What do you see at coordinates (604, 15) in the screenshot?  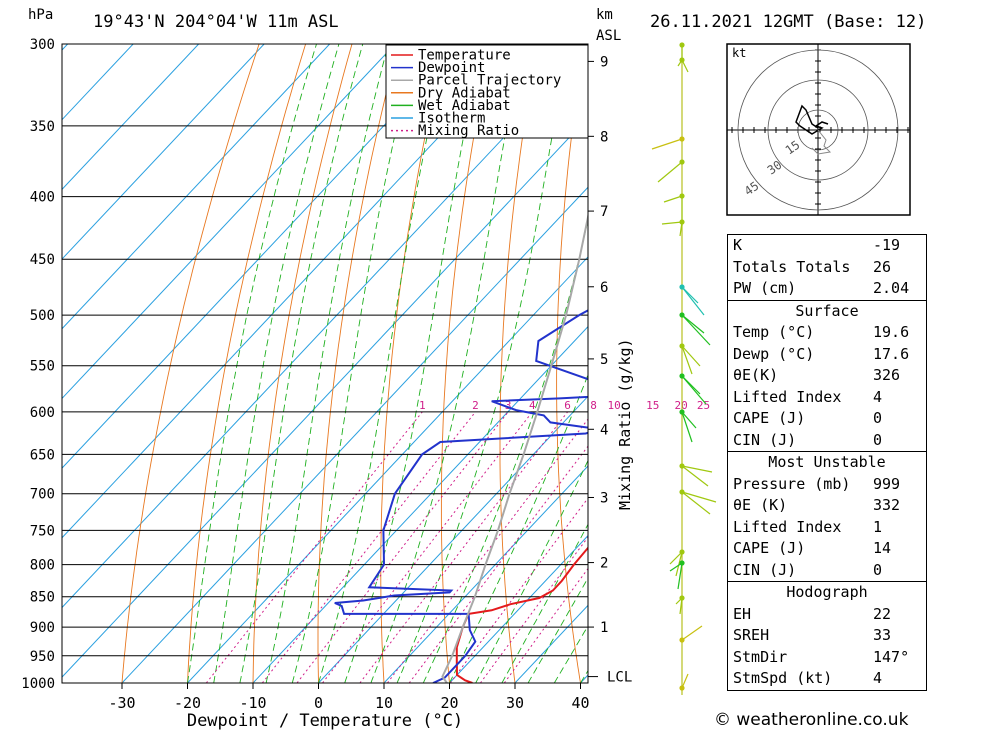 I see `height-unit-label: km` at bounding box center [604, 15].